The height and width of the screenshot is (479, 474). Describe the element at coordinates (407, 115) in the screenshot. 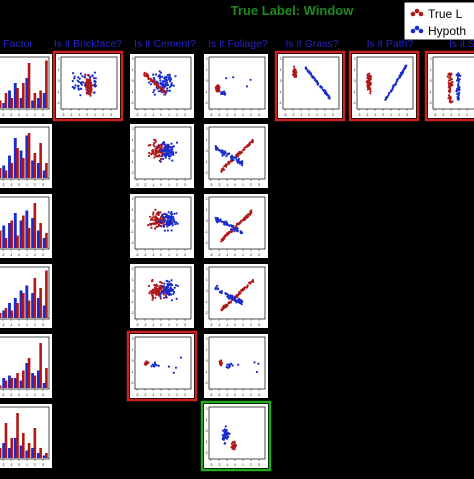

I see `svg-text: 3` at that location.